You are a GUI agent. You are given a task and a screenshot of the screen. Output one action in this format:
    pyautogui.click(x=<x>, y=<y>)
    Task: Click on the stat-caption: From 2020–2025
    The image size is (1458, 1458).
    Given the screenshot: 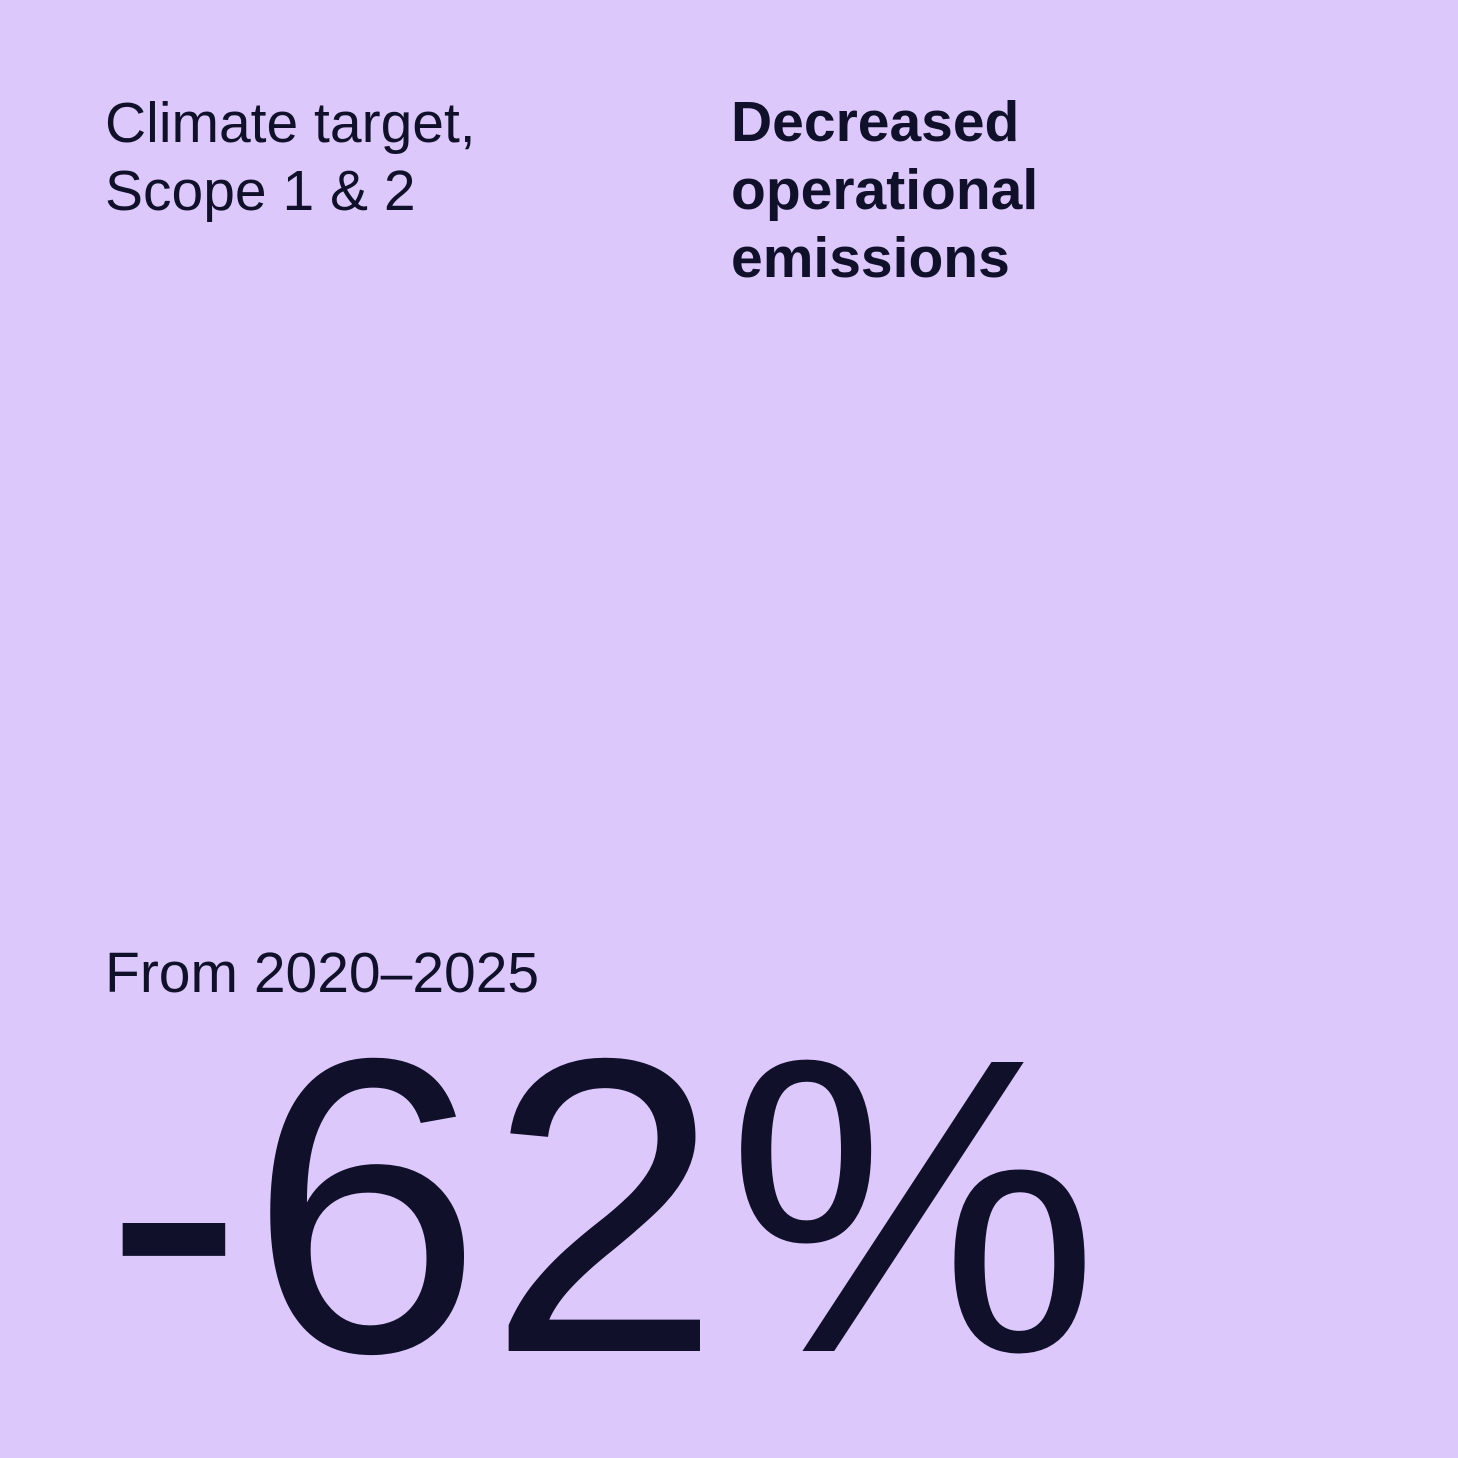 What is the action you would take?
    pyautogui.click(x=322, y=973)
    